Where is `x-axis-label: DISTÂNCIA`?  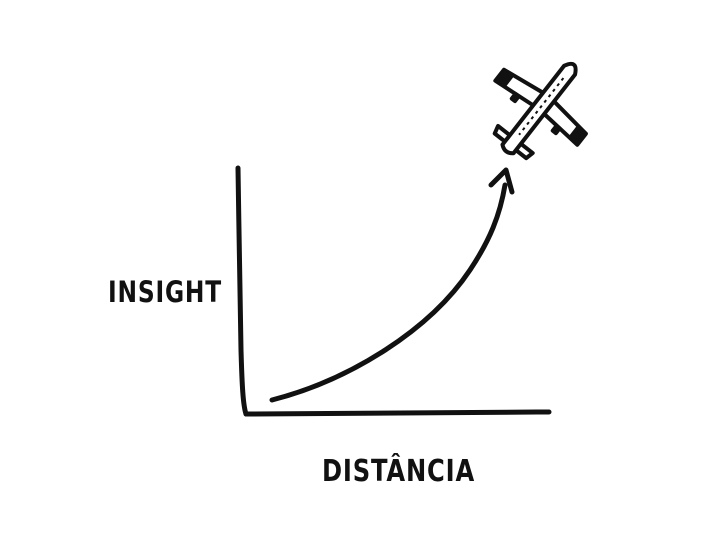 x-axis-label: DISTÂNCIA is located at coordinates (398, 471).